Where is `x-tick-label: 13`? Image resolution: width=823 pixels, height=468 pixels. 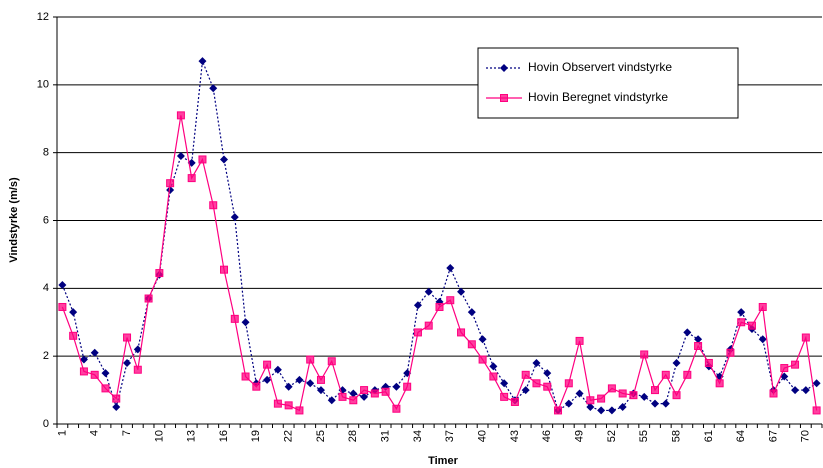 x-tick-label: 13 is located at coordinates (192, 436).